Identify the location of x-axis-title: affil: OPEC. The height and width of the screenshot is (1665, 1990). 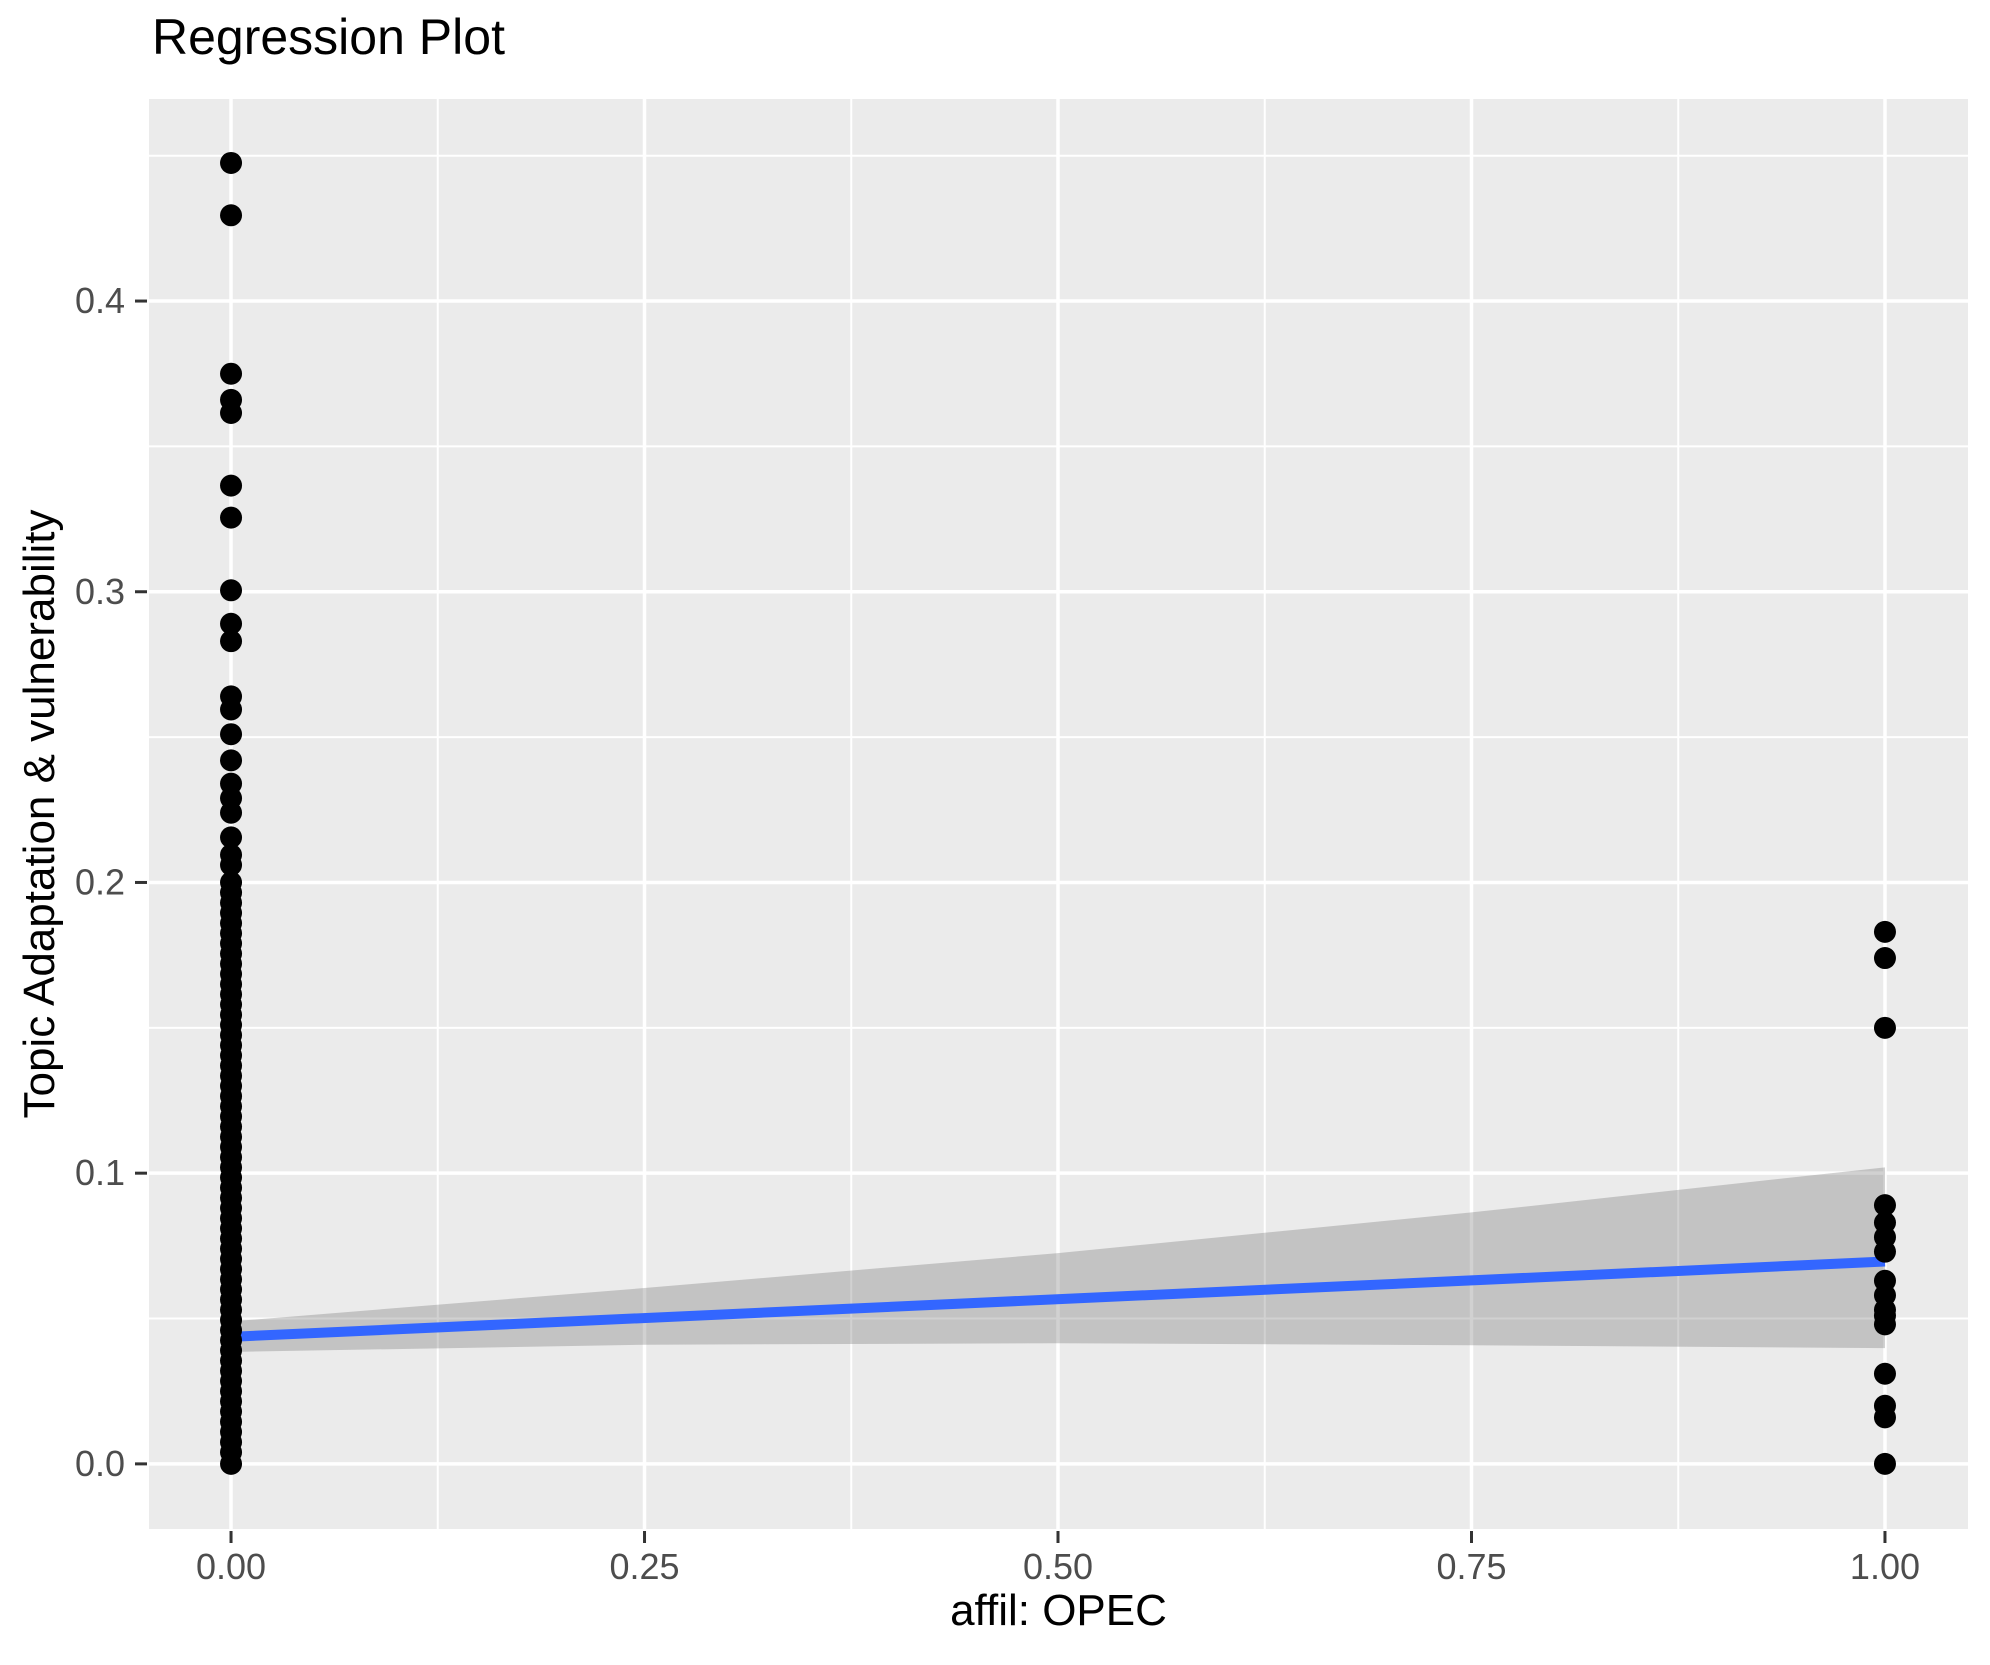
(1058, 1610).